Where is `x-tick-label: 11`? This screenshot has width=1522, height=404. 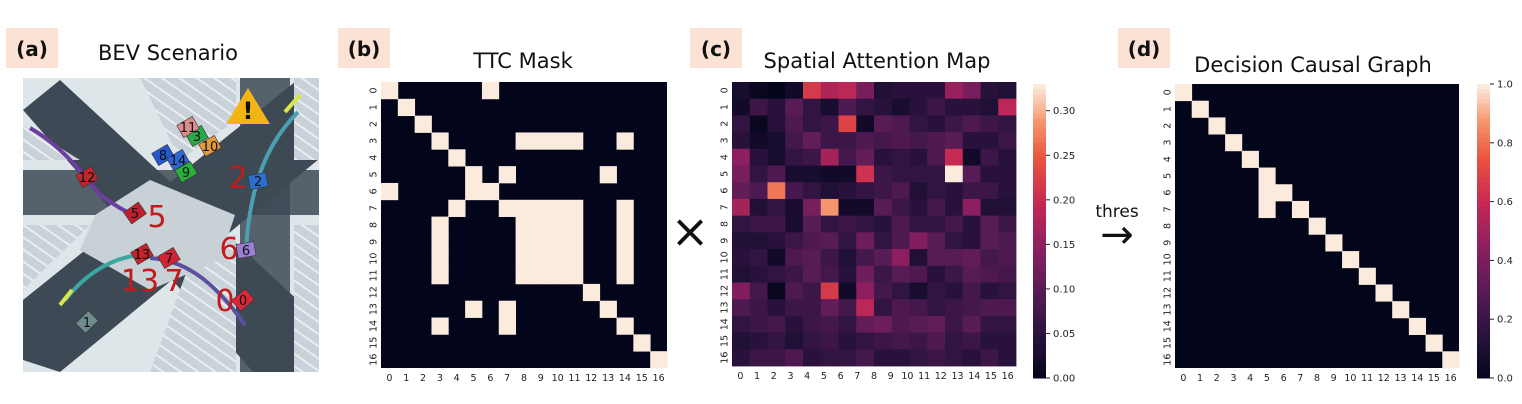
x-tick-label: 11 is located at coordinates (574, 378).